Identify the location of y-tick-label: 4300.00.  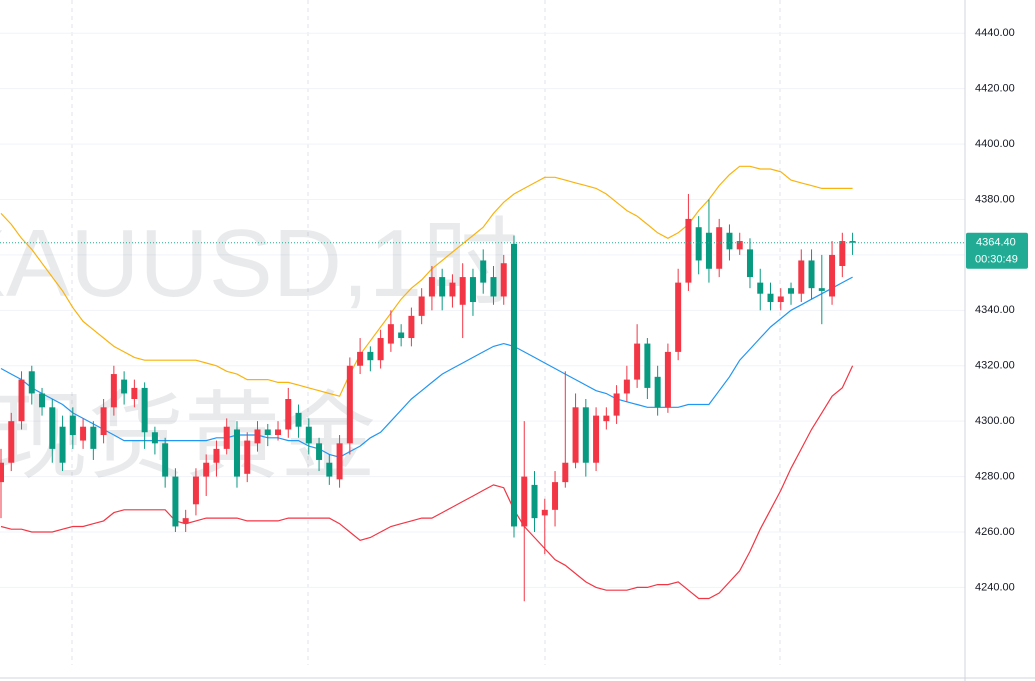
(995, 421).